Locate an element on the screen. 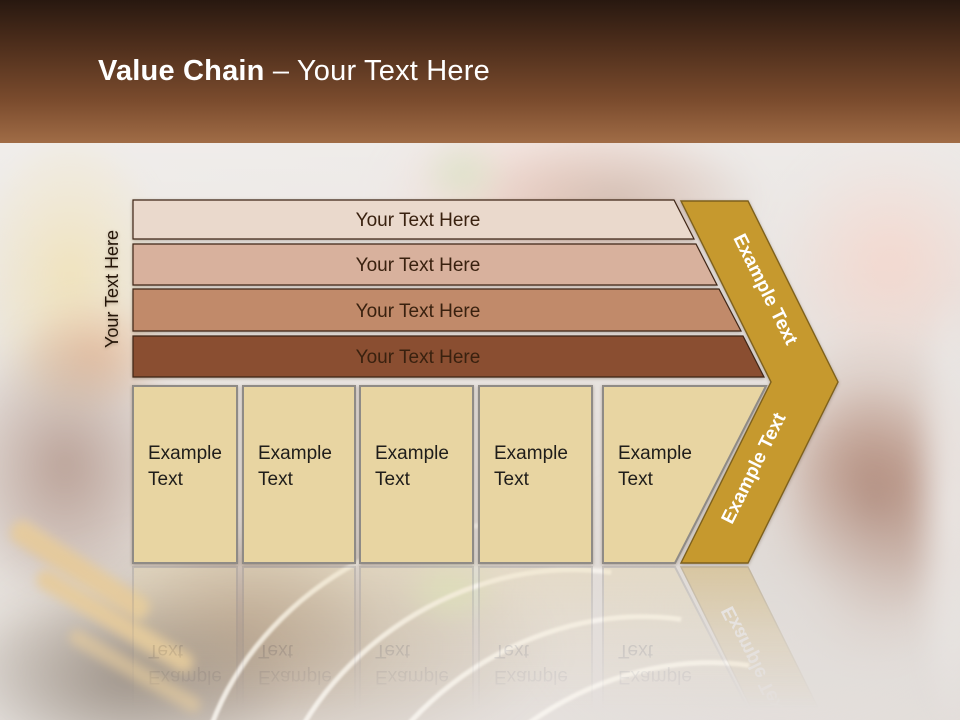 Image resolution: width=960 pixels, height=720 pixels. process-box-2: Example Text is located at coordinates (299, 474).